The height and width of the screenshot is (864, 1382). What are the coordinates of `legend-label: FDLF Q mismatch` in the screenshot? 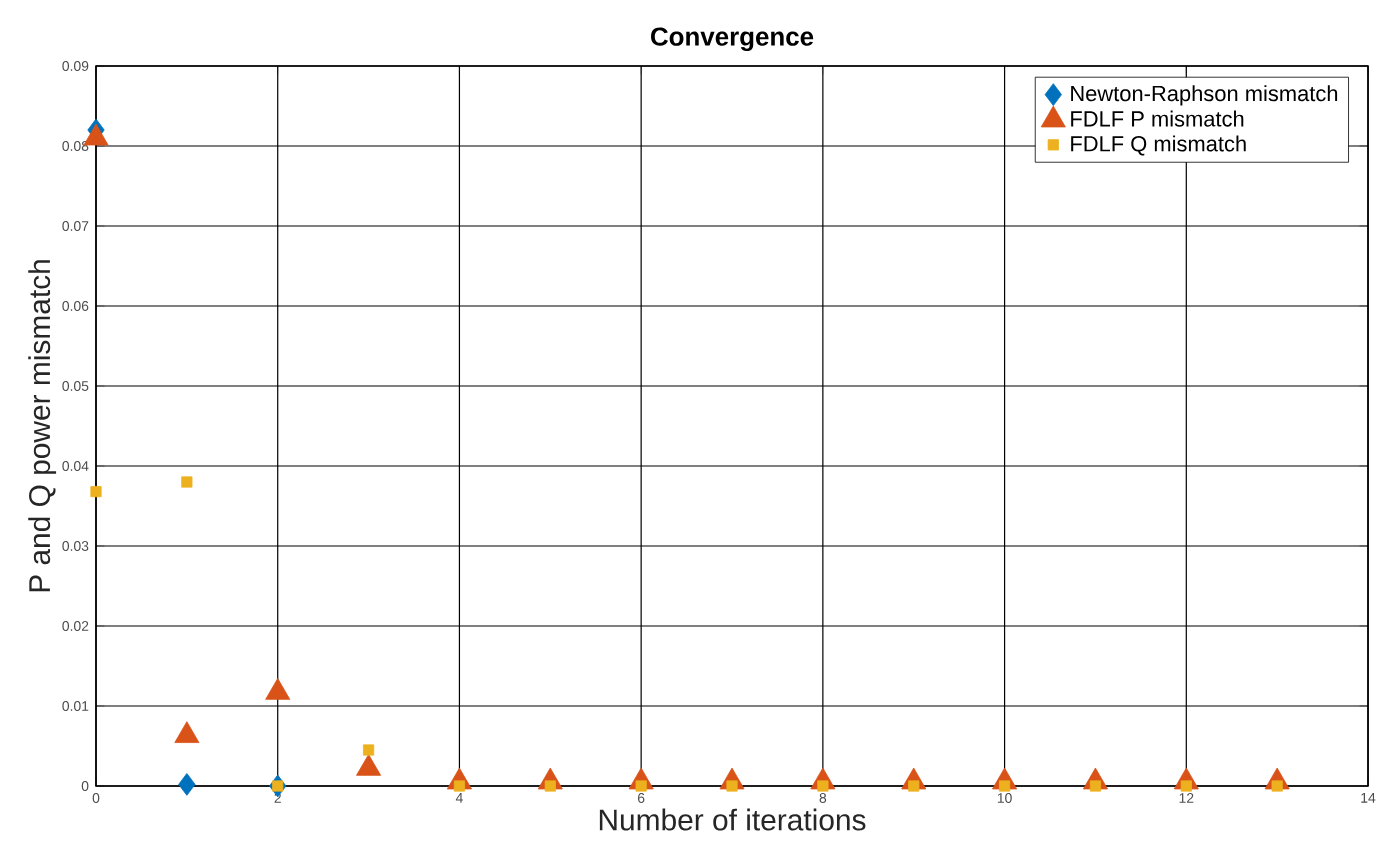 It's located at (1158, 145).